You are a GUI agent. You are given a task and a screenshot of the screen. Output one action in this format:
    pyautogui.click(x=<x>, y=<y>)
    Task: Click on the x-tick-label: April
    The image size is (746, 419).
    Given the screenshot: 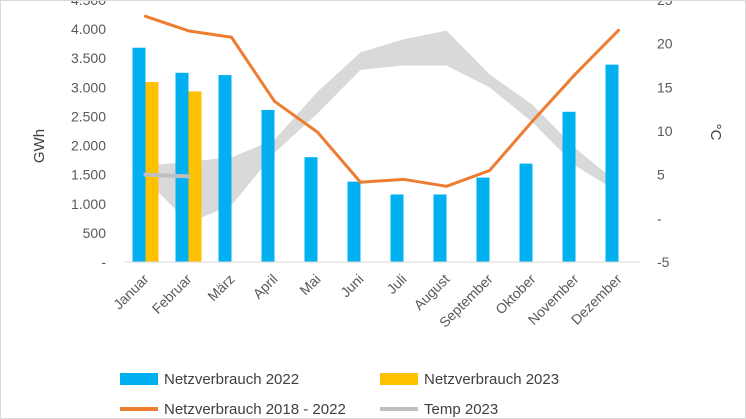 What is the action you would take?
    pyautogui.click(x=264, y=286)
    